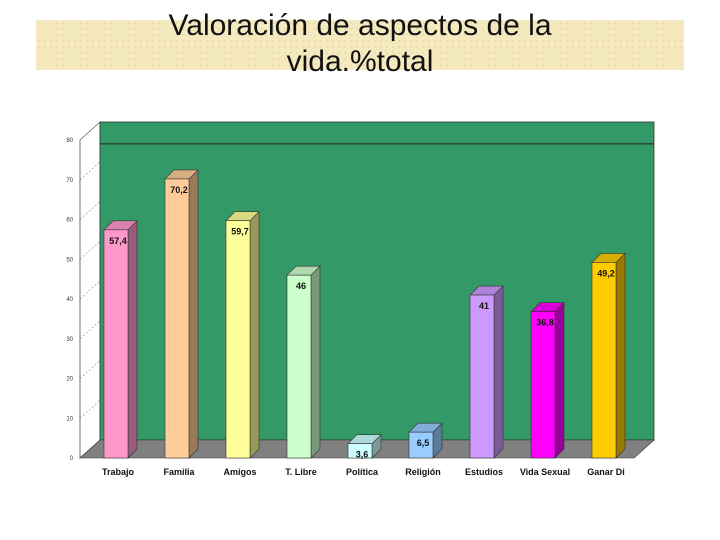 The height and width of the screenshot is (540, 720). Describe the element at coordinates (72, 459) in the screenshot. I see `y-tick-label: 0` at that location.